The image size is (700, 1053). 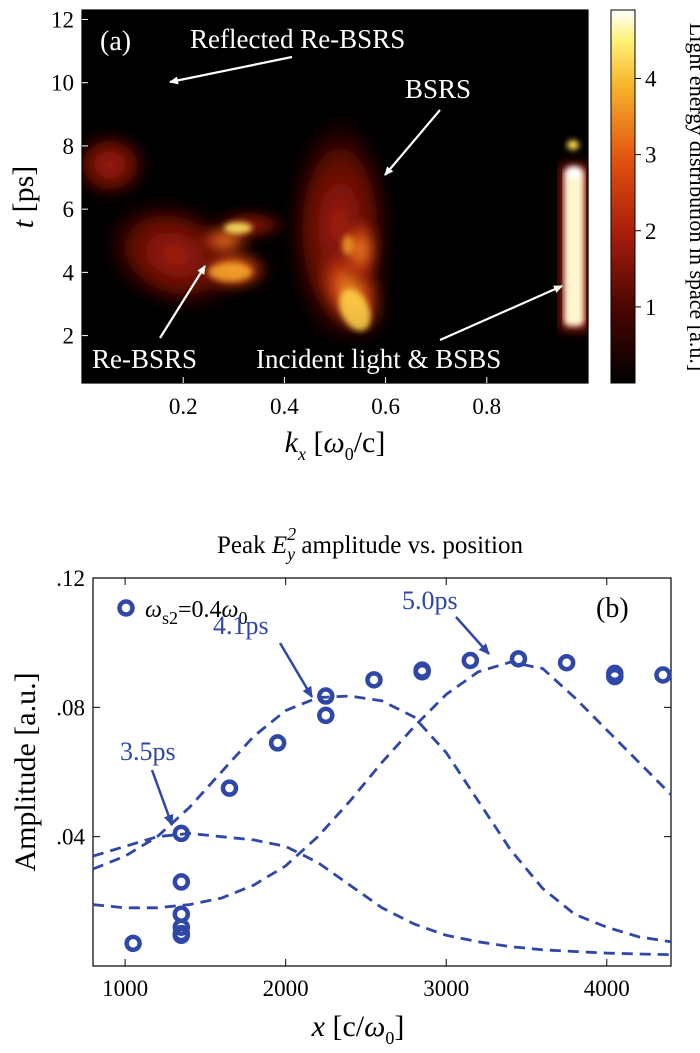 I want to click on annotation-3-5ps: 3.5ps, so click(x=148, y=751).